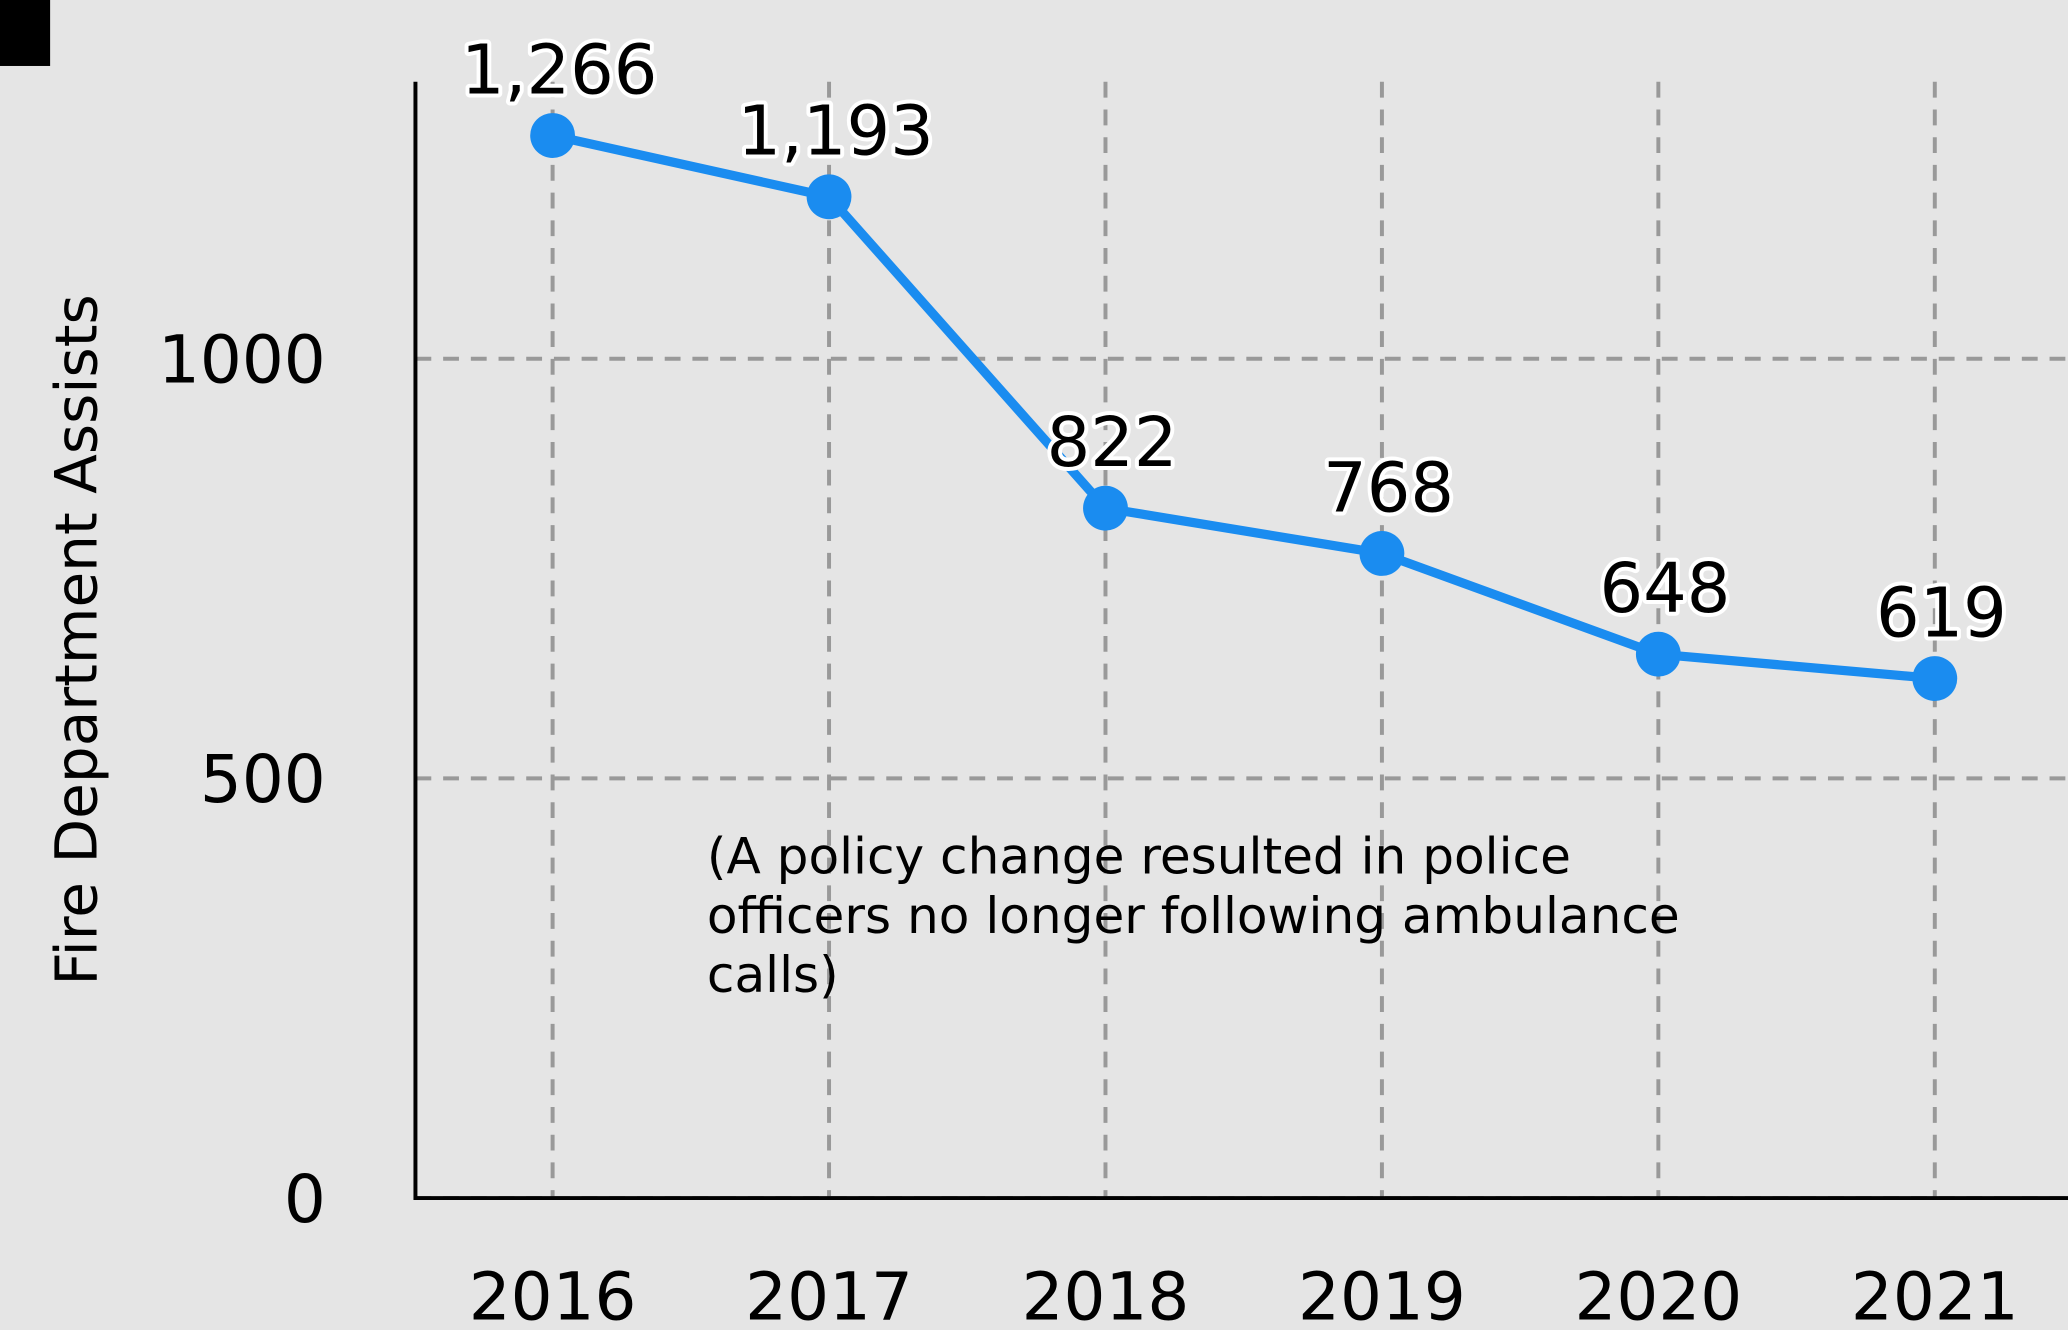 The image size is (2068, 1330). What do you see at coordinates (1112, 443) in the screenshot?
I see `data-label: 822` at bounding box center [1112, 443].